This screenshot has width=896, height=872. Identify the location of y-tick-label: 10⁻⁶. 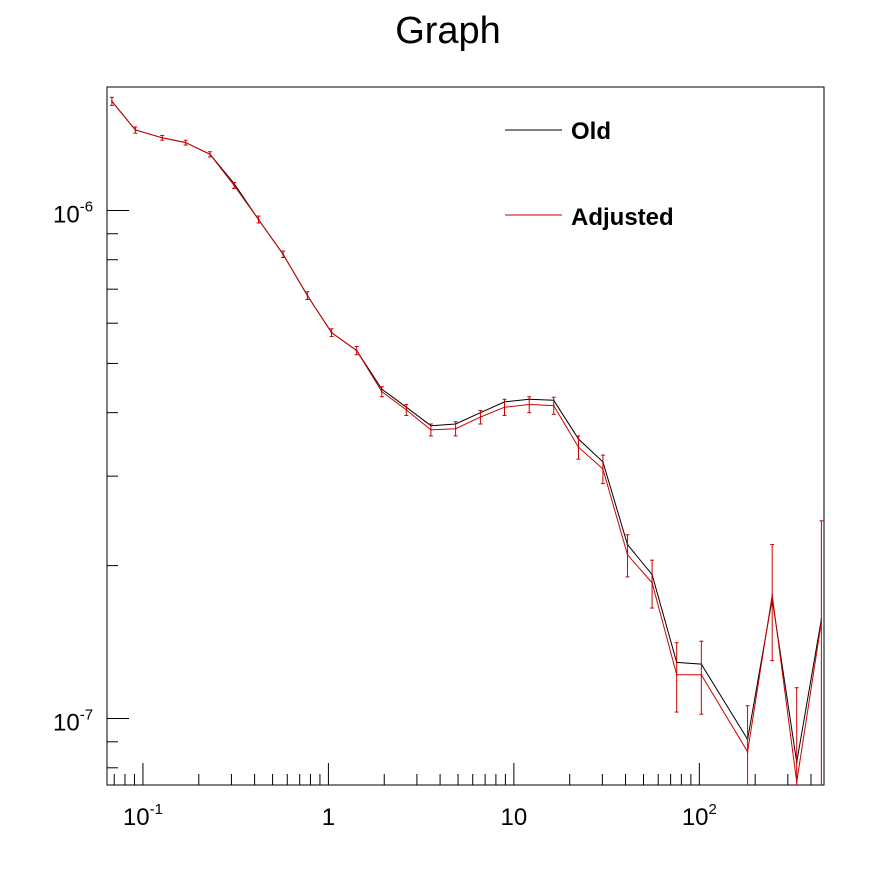
(73, 213).